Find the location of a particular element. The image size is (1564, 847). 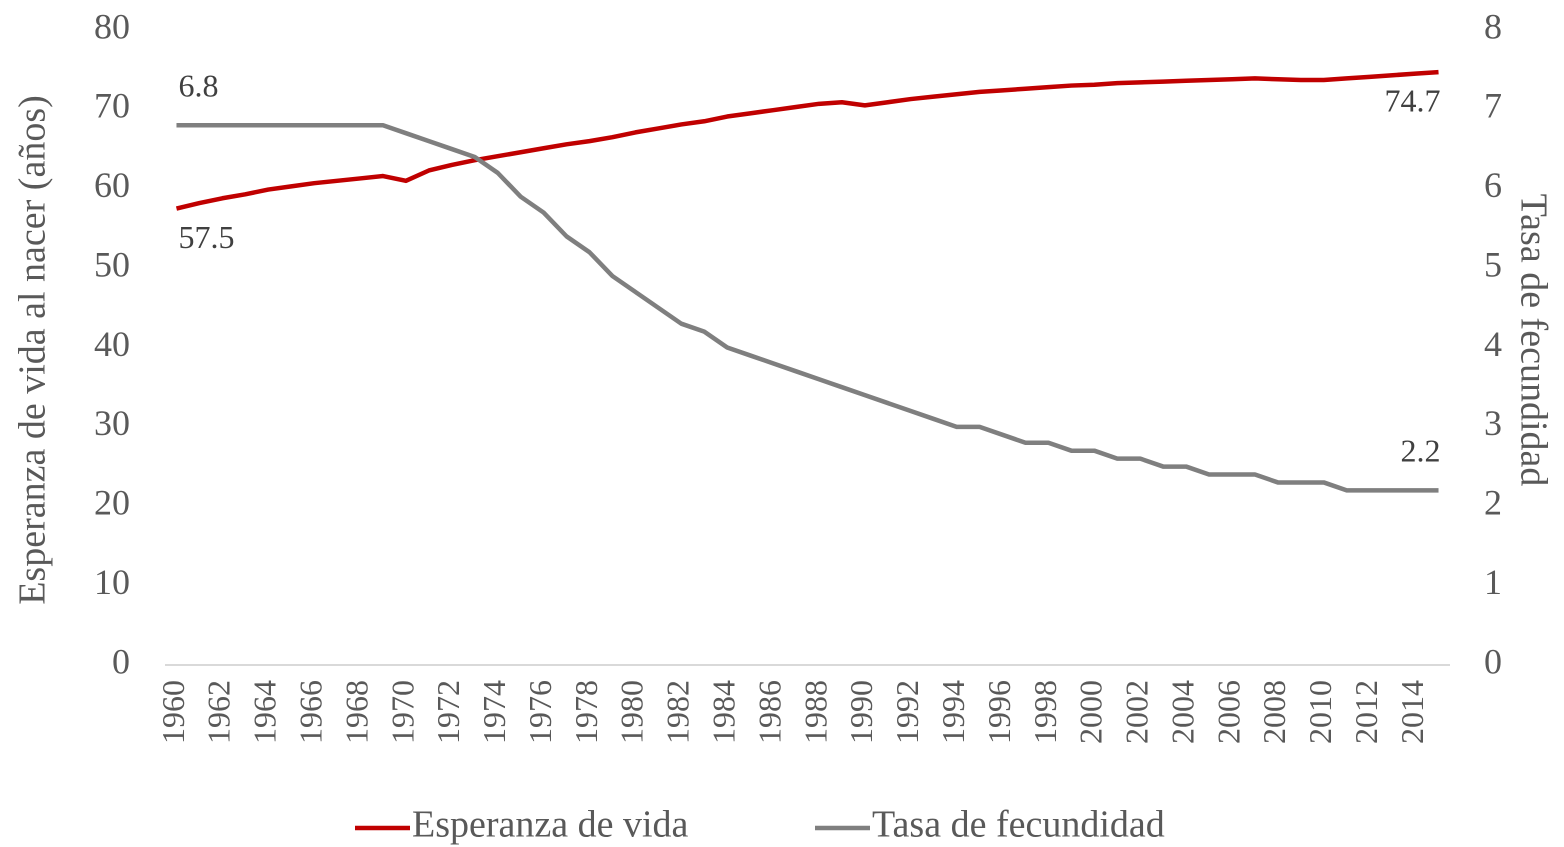

x-tick-label: 1964 is located at coordinates (265, 712).